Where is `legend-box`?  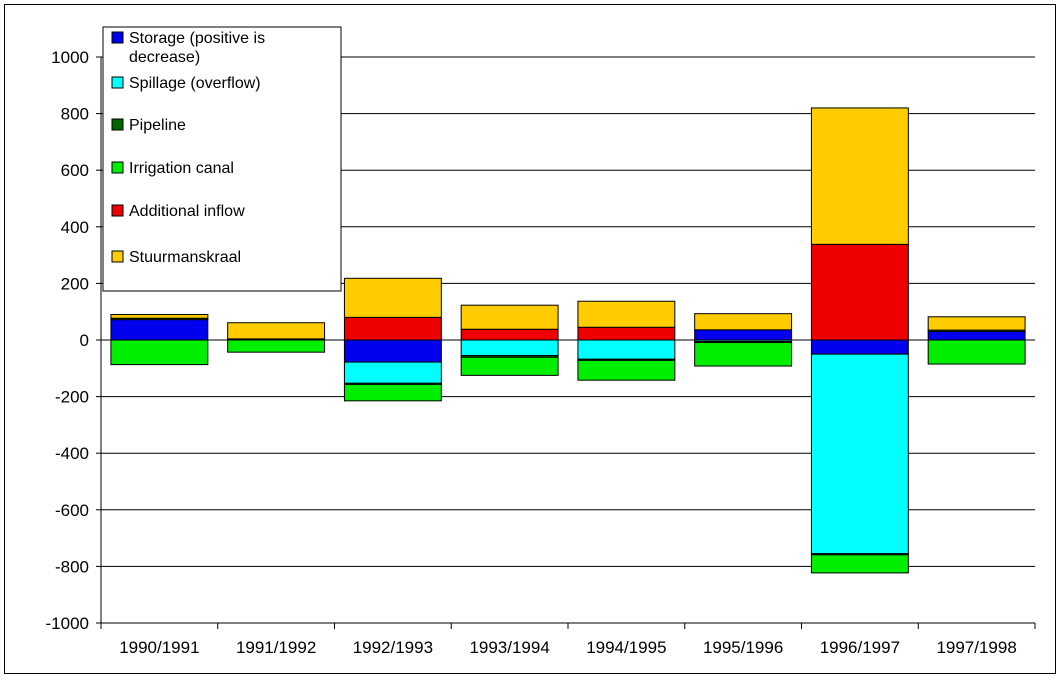
legend-box is located at coordinates (222, 159).